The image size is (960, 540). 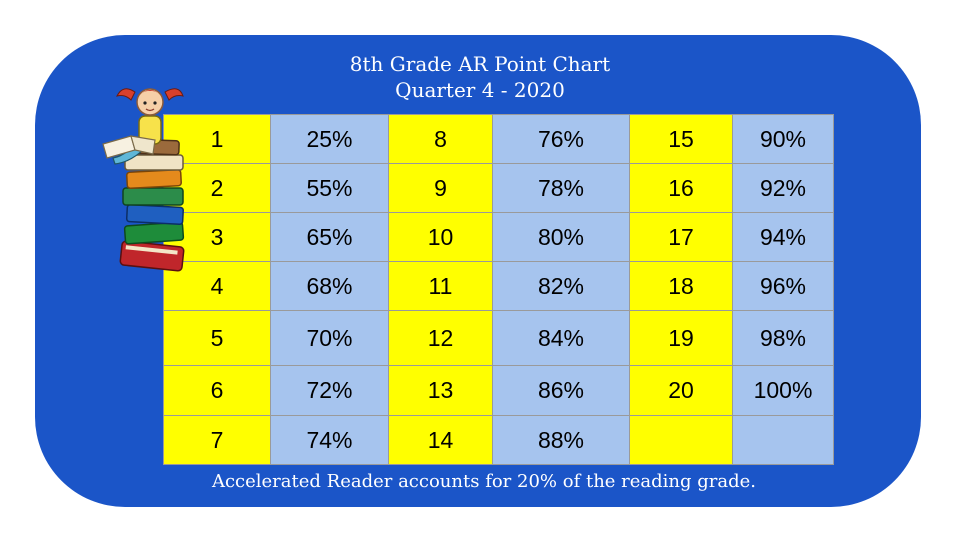 What do you see at coordinates (681, 440) in the screenshot?
I see `points-cell` at bounding box center [681, 440].